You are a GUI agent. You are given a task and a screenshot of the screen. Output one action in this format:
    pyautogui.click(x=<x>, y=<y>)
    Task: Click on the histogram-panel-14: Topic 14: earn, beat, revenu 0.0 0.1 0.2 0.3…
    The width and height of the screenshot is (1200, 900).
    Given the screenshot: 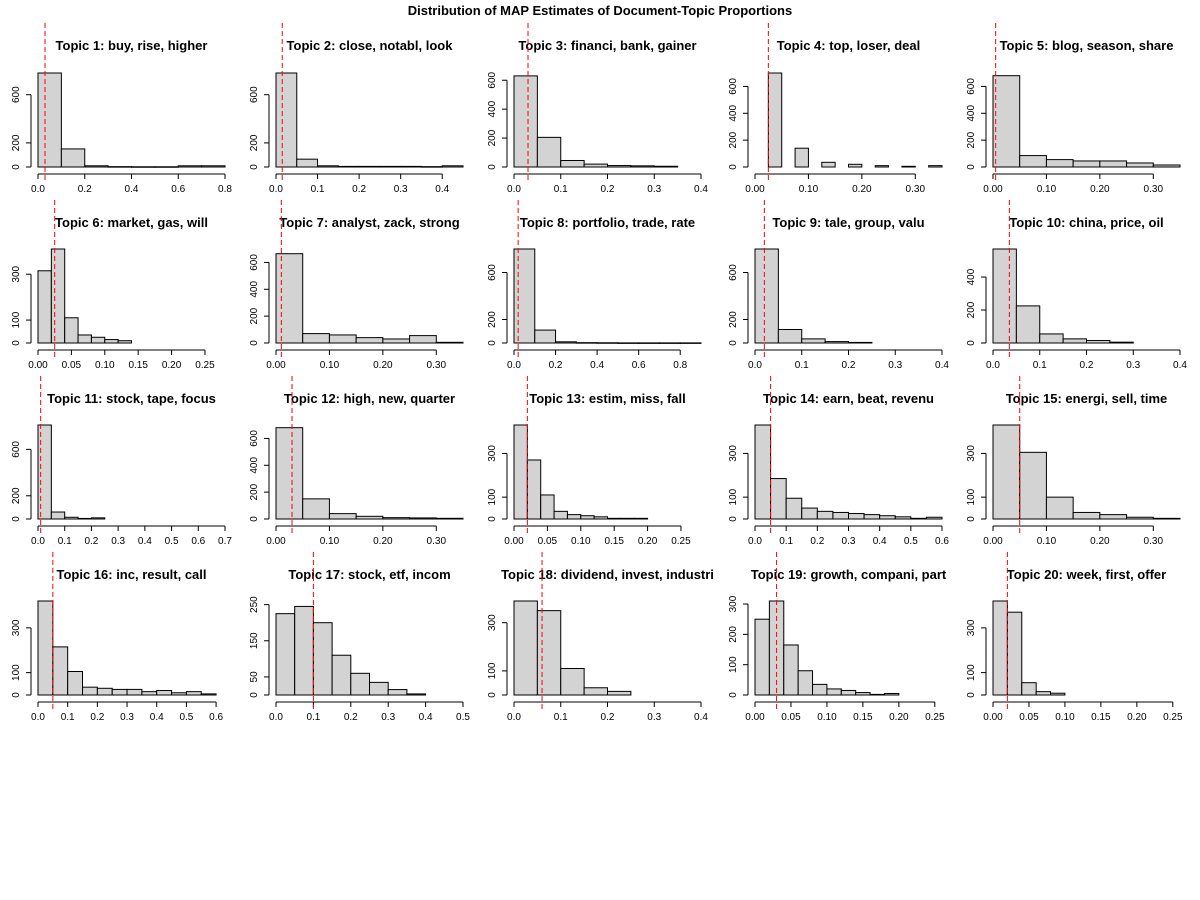 What is the action you would take?
    pyautogui.click(x=838, y=461)
    